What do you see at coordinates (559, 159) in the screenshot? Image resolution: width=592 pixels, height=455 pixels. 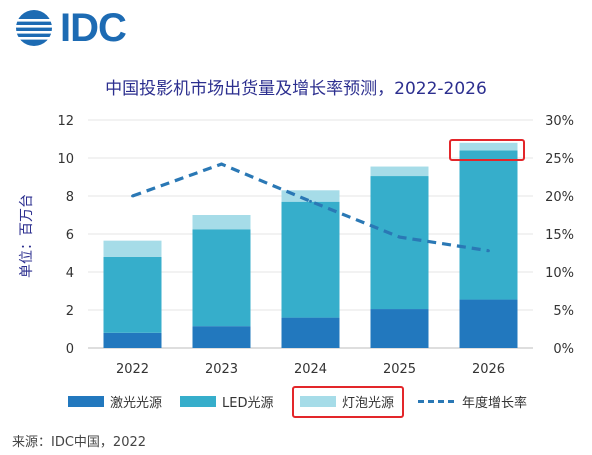 I see `y2-tick-label: 25%` at bounding box center [559, 159].